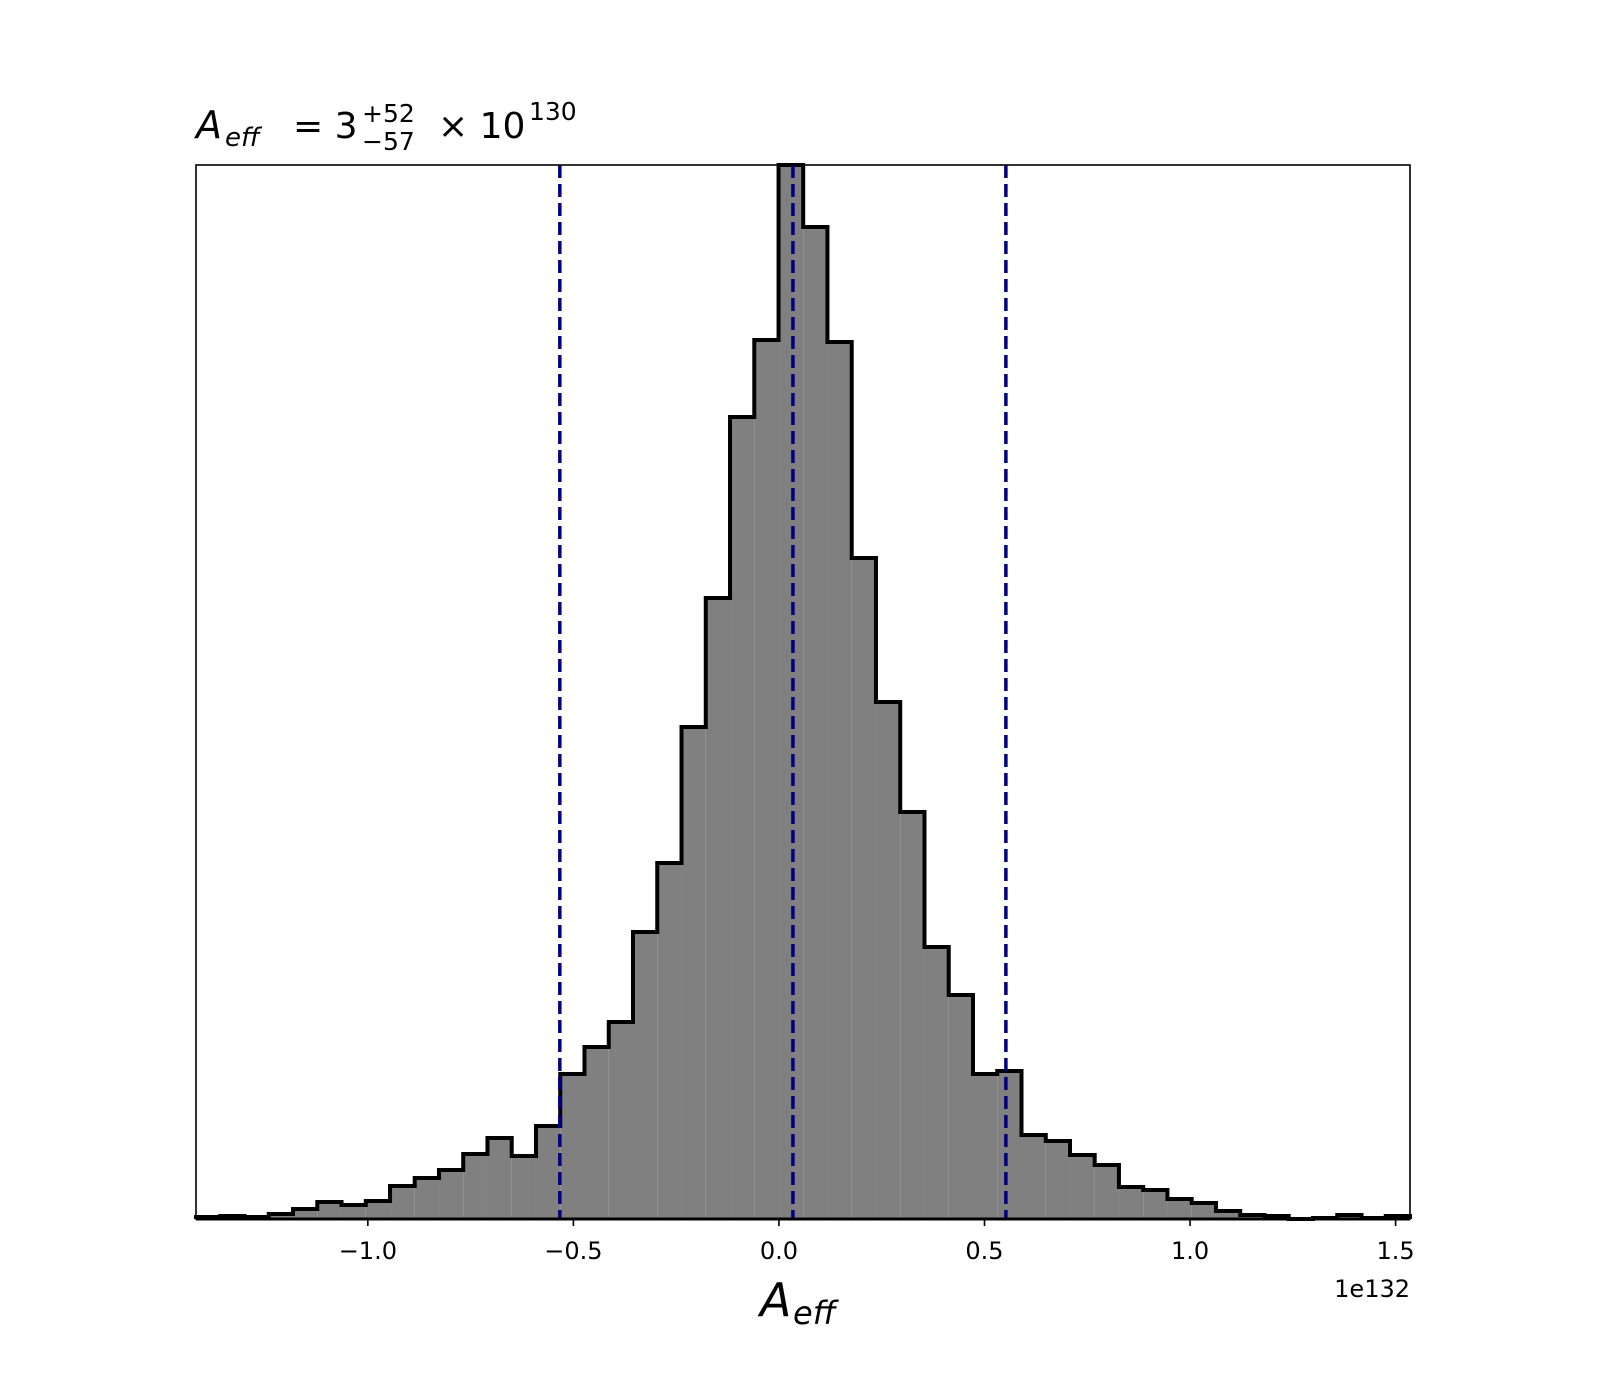 Image resolution: width=1600 pixels, height=1400 pixels. What do you see at coordinates (1372, 1289) in the screenshot?
I see `x-offset-label: 1e132` at bounding box center [1372, 1289].